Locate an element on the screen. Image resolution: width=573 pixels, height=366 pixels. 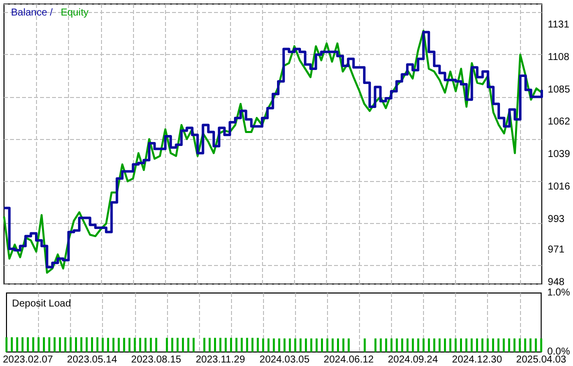
y-tick-label: 1108 is located at coordinates (559, 57).